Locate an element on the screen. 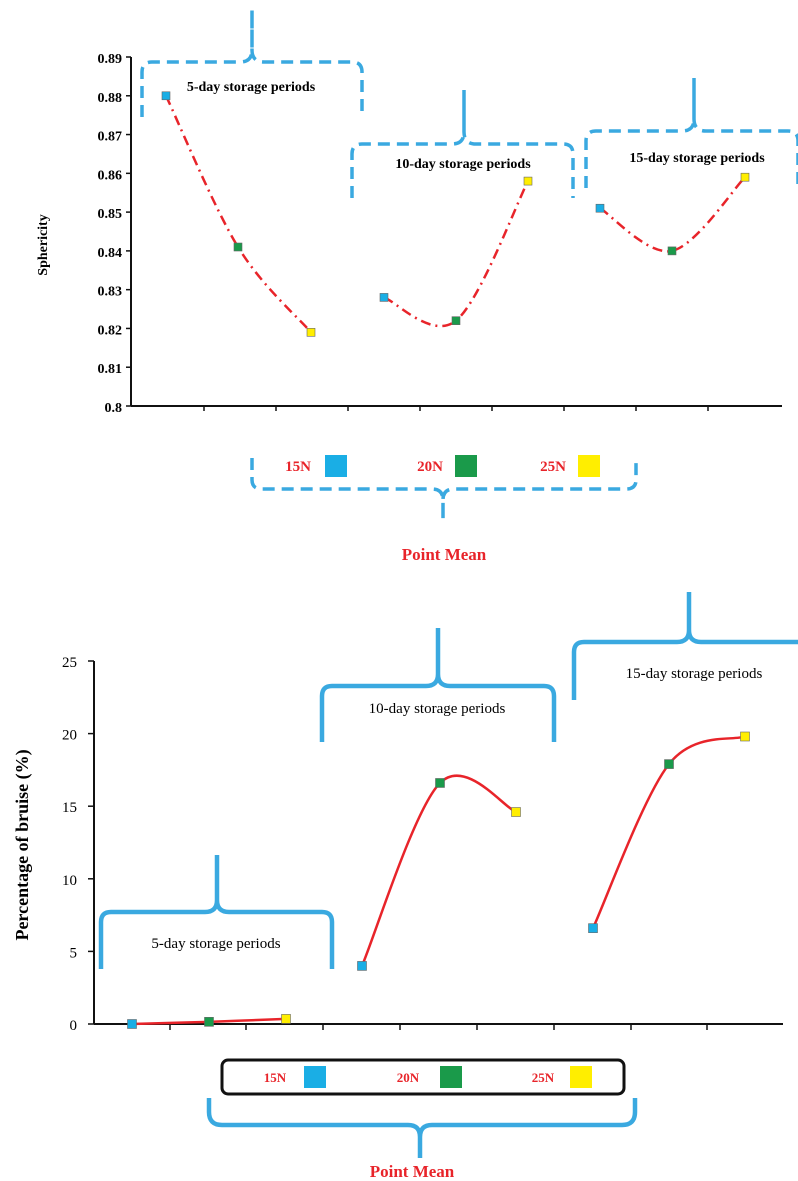 The height and width of the screenshot is (1181, 798). y-tick-label: 0.84 is located at coordinates (110, 253).